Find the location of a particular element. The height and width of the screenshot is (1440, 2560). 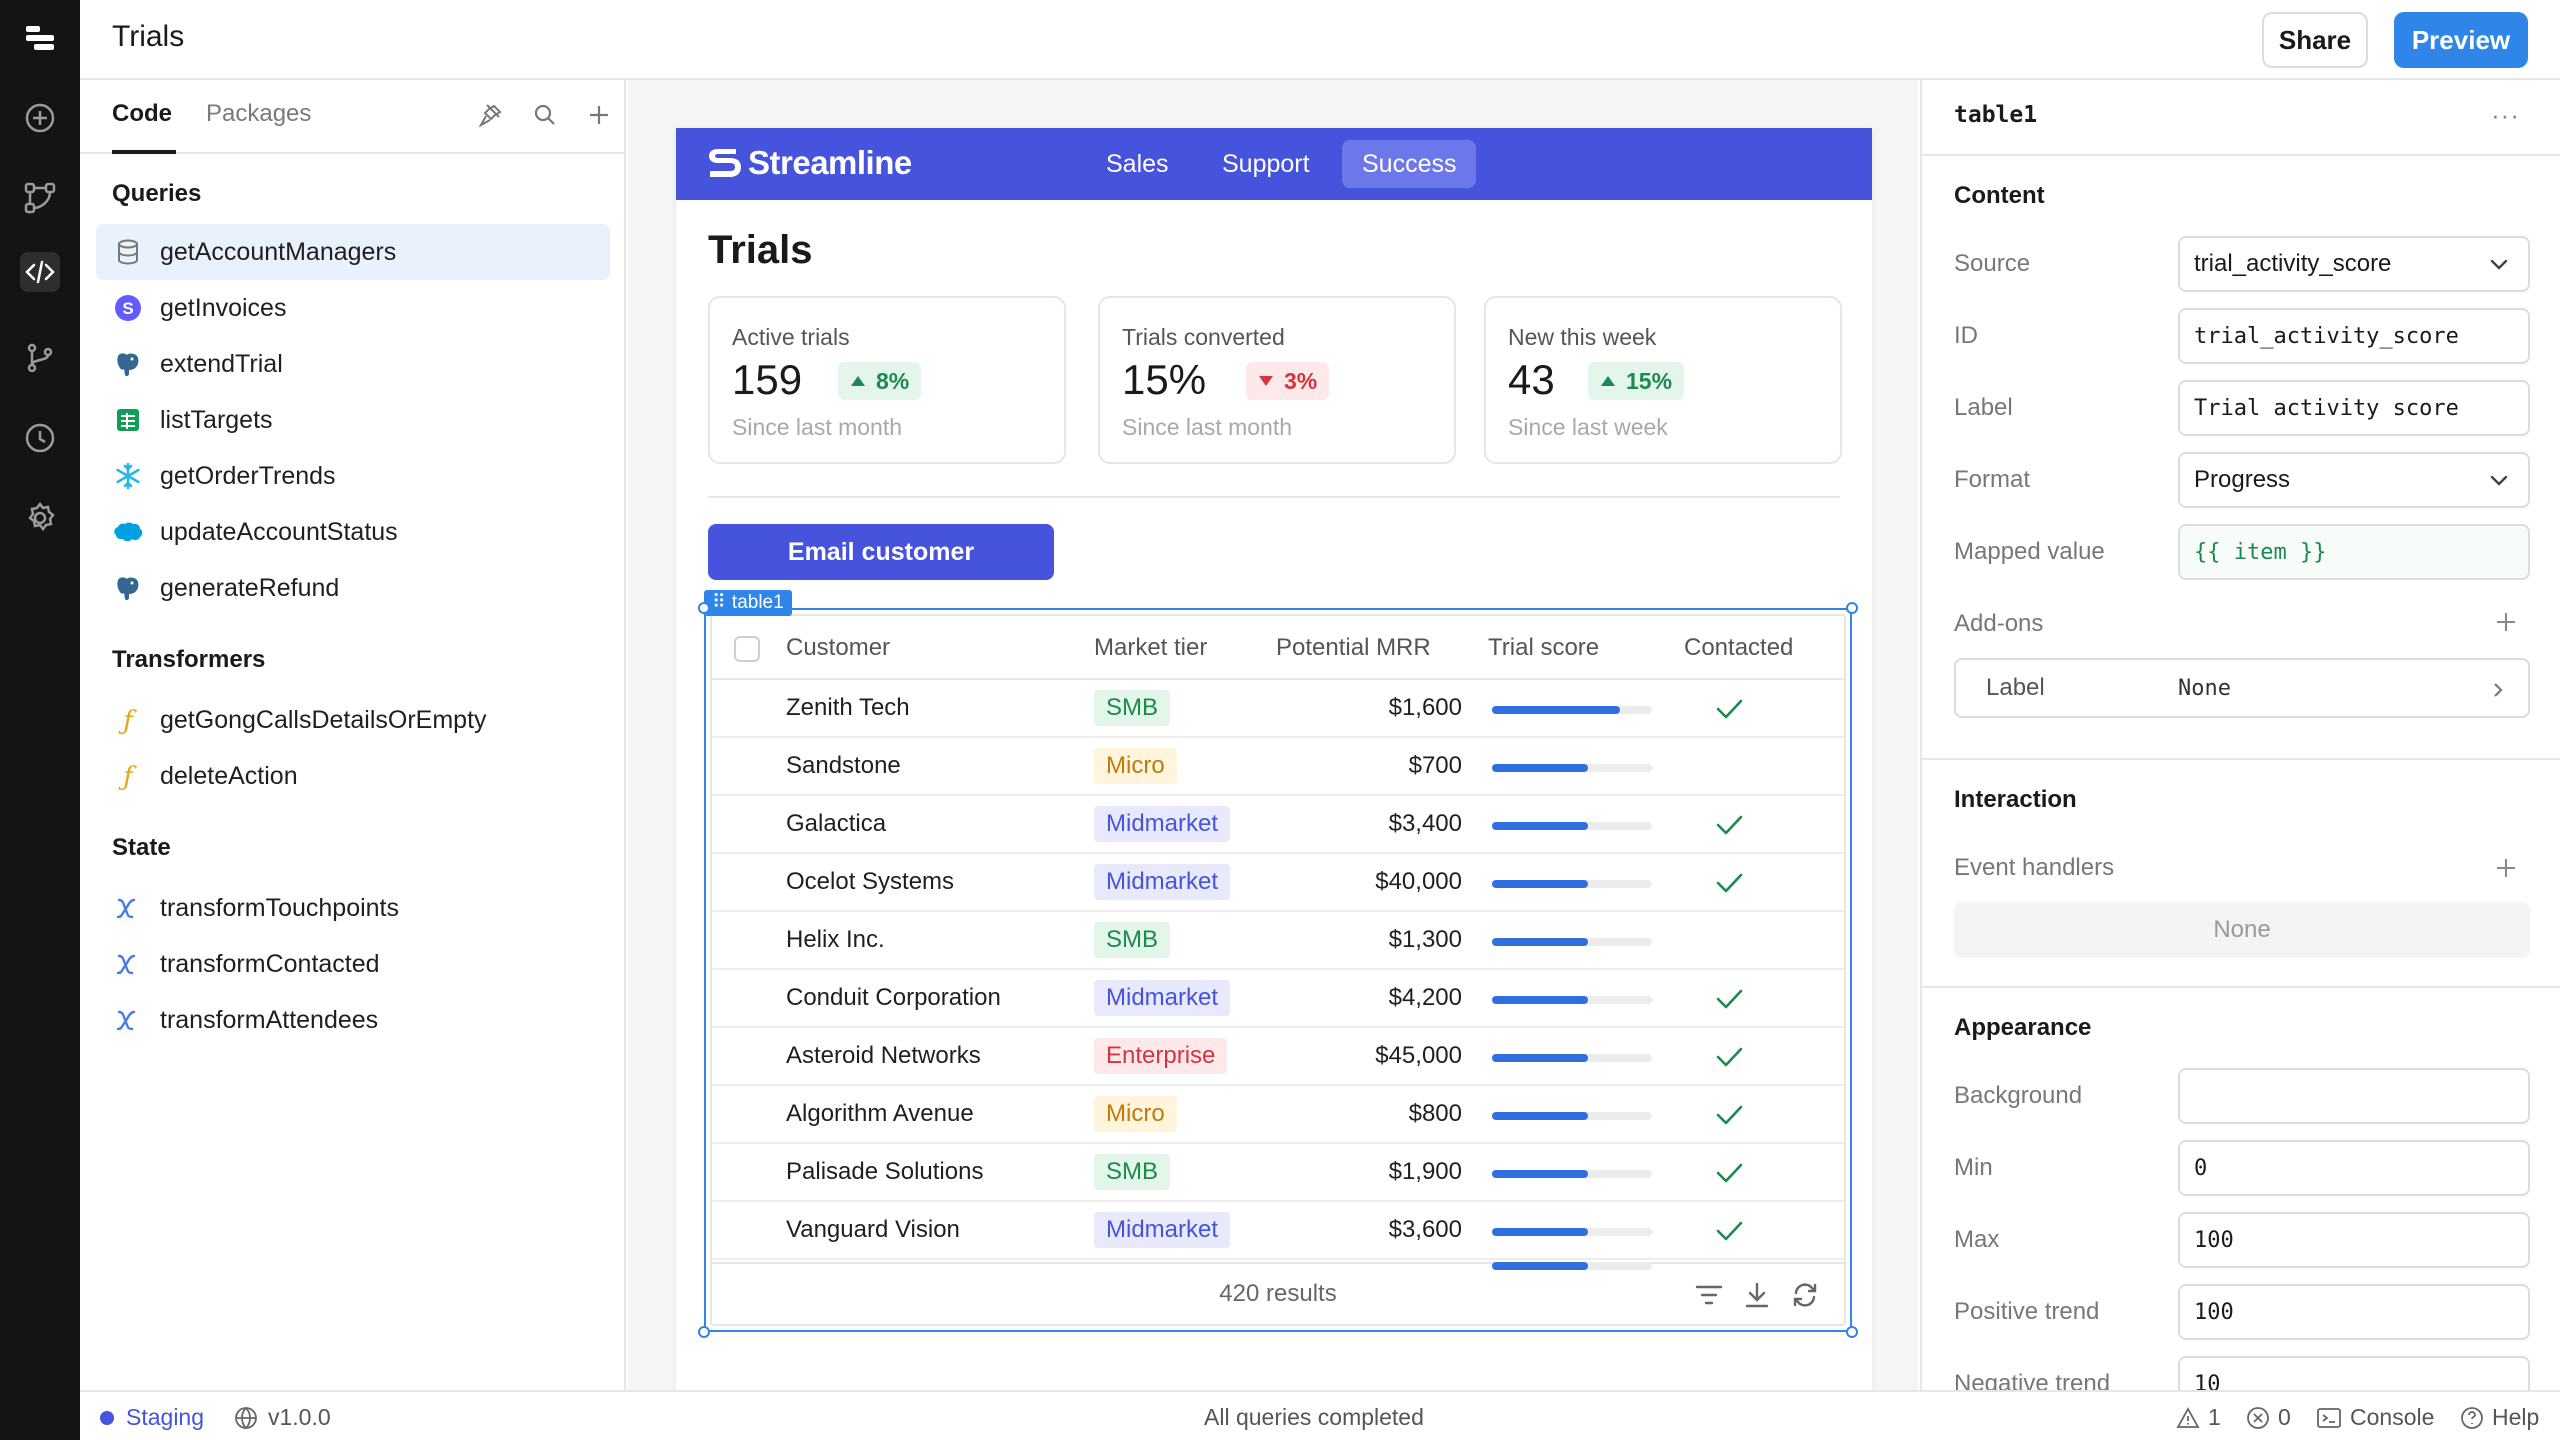

stripe-icon: S is located at coordinates (128, 308).